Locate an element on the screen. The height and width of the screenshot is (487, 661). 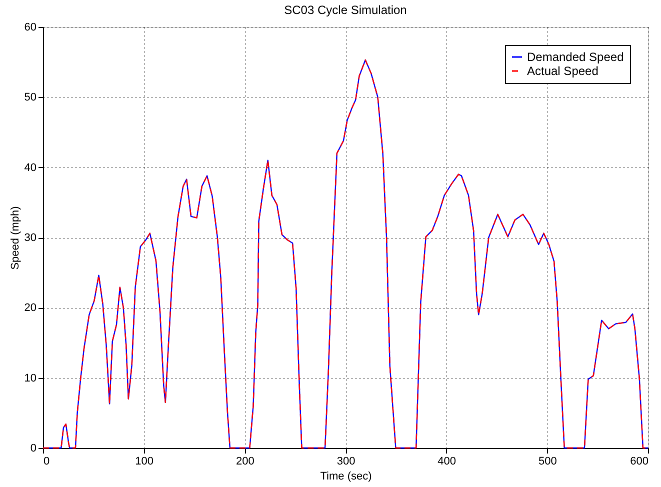
x-tick-label: 100 is located at coordinates (144, 462).